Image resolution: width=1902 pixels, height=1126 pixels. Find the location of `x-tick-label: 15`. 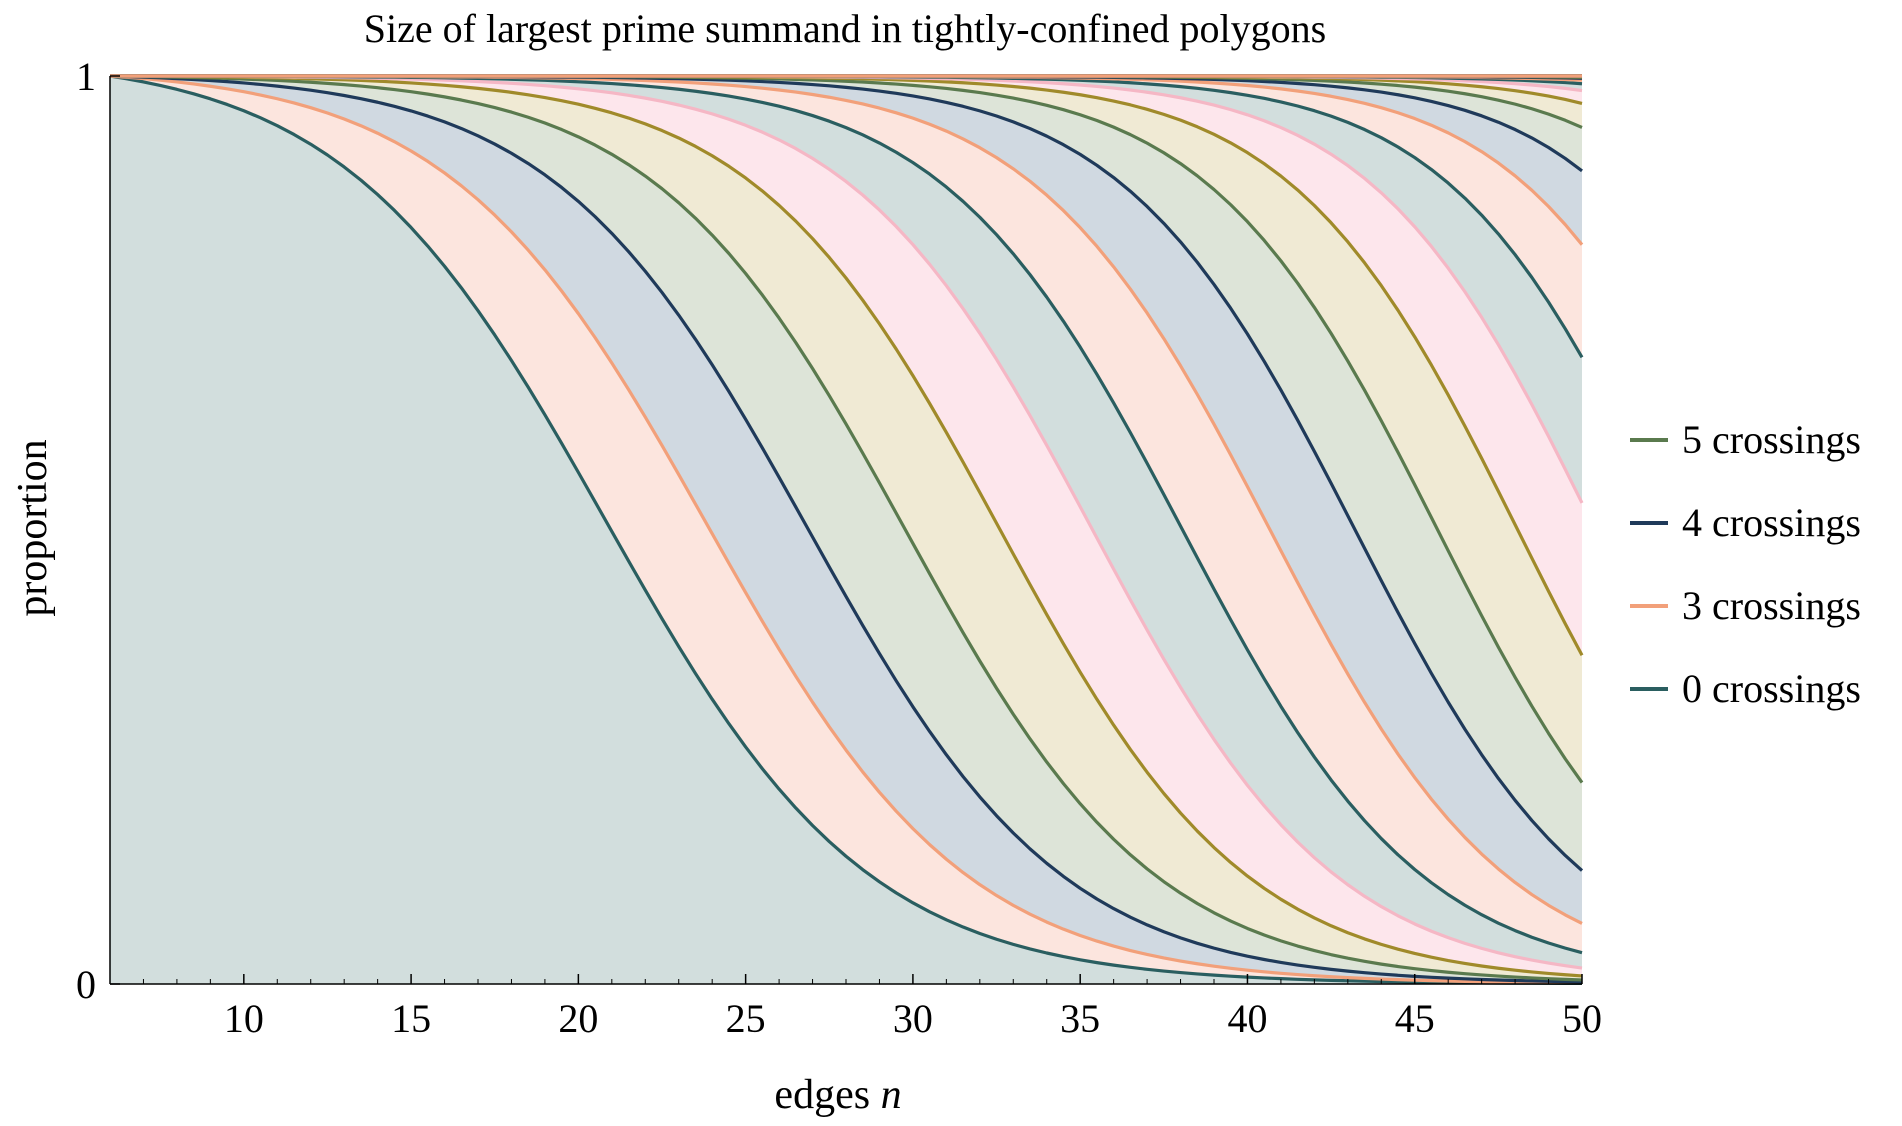

x-tick-label: 15 is located at coordinates (411, 1018).